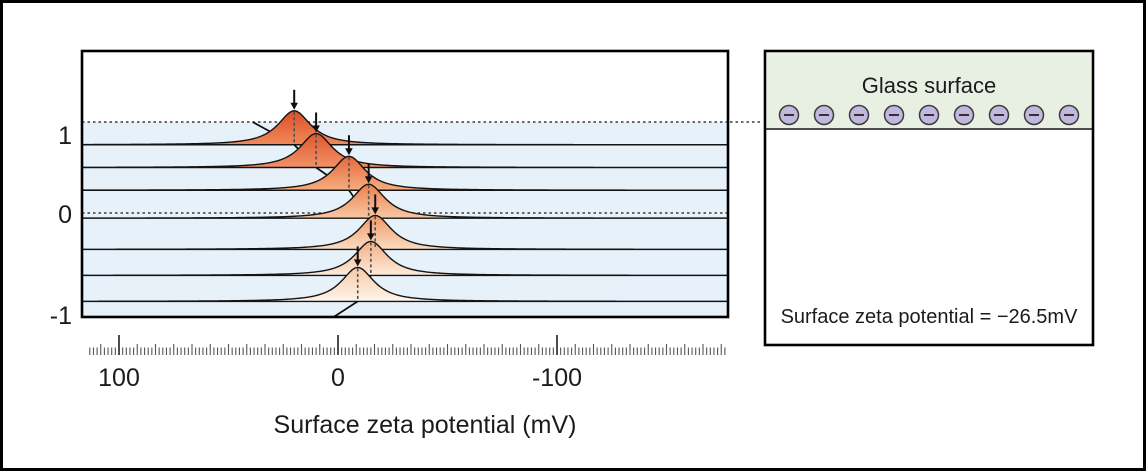  I want to click on y-tick-label-neg1: -1, so click(61, 316).